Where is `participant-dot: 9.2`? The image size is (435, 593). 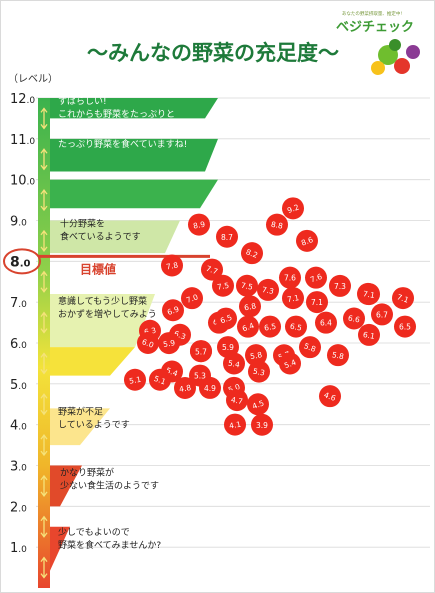
participant-dot: 9.2 is located at coordinates (293, 208).